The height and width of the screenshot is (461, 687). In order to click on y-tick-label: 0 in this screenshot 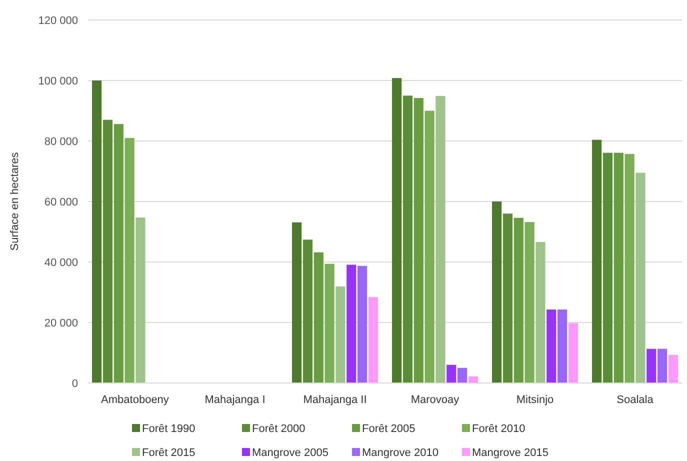, I will do `click(75, 384)`.